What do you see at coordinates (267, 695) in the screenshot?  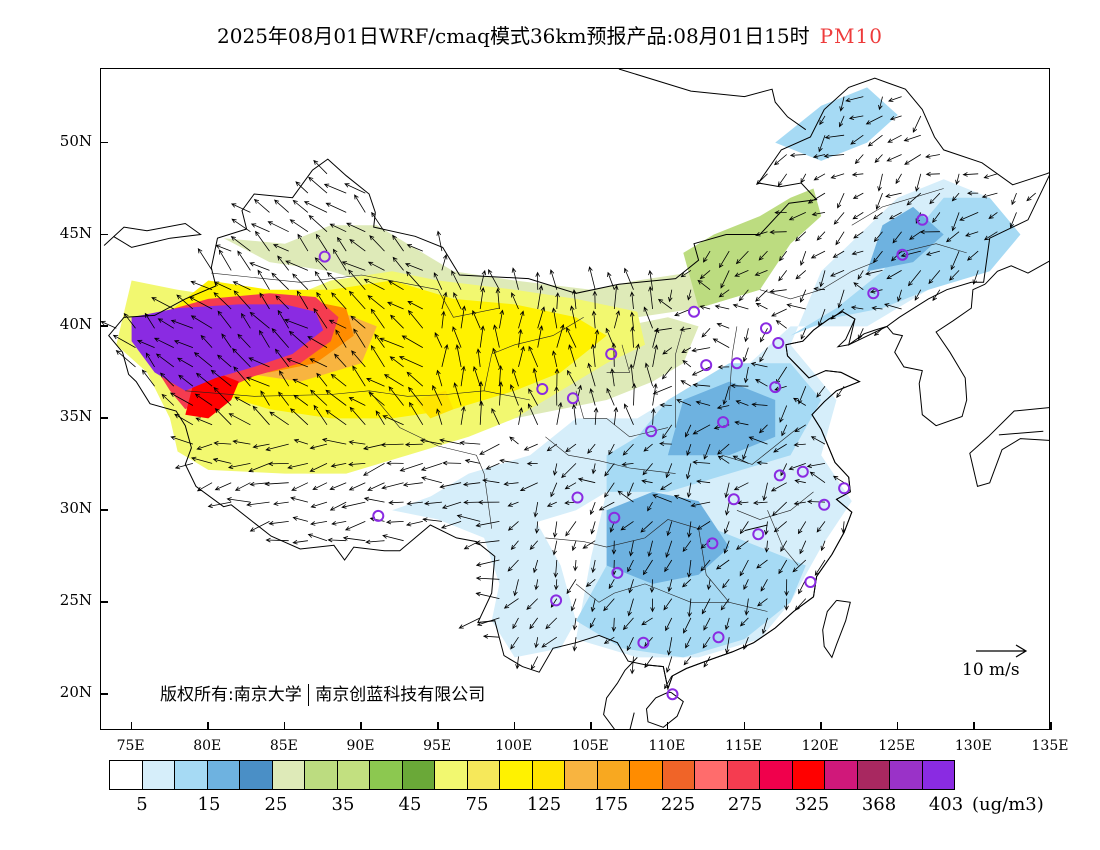 I see `copyright-org1: 南京大学` at bounding box center [267, 695].